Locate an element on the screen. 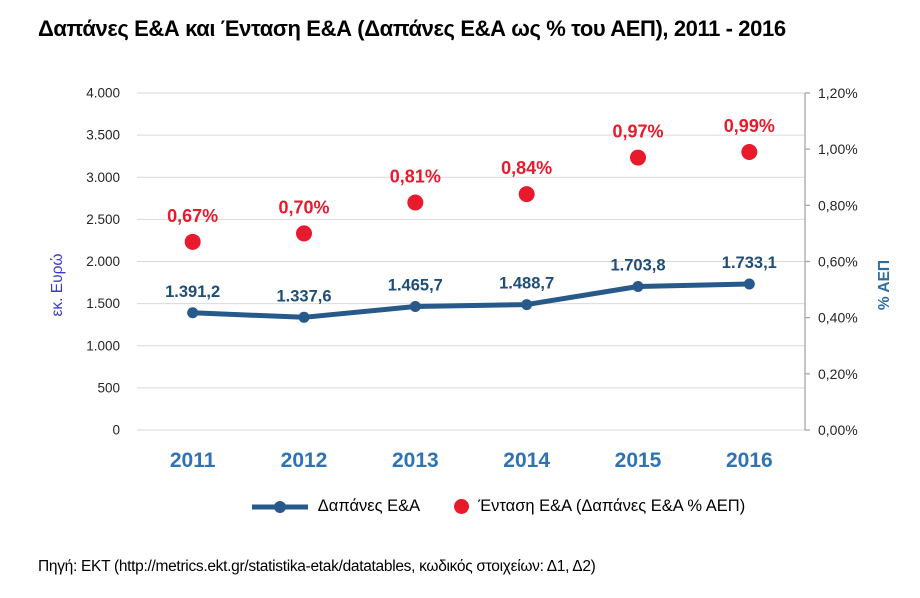 The height and width of the screenshot is (598, 920). right-axis-tick-label: 0,20% is located at coordinates (838, 374).